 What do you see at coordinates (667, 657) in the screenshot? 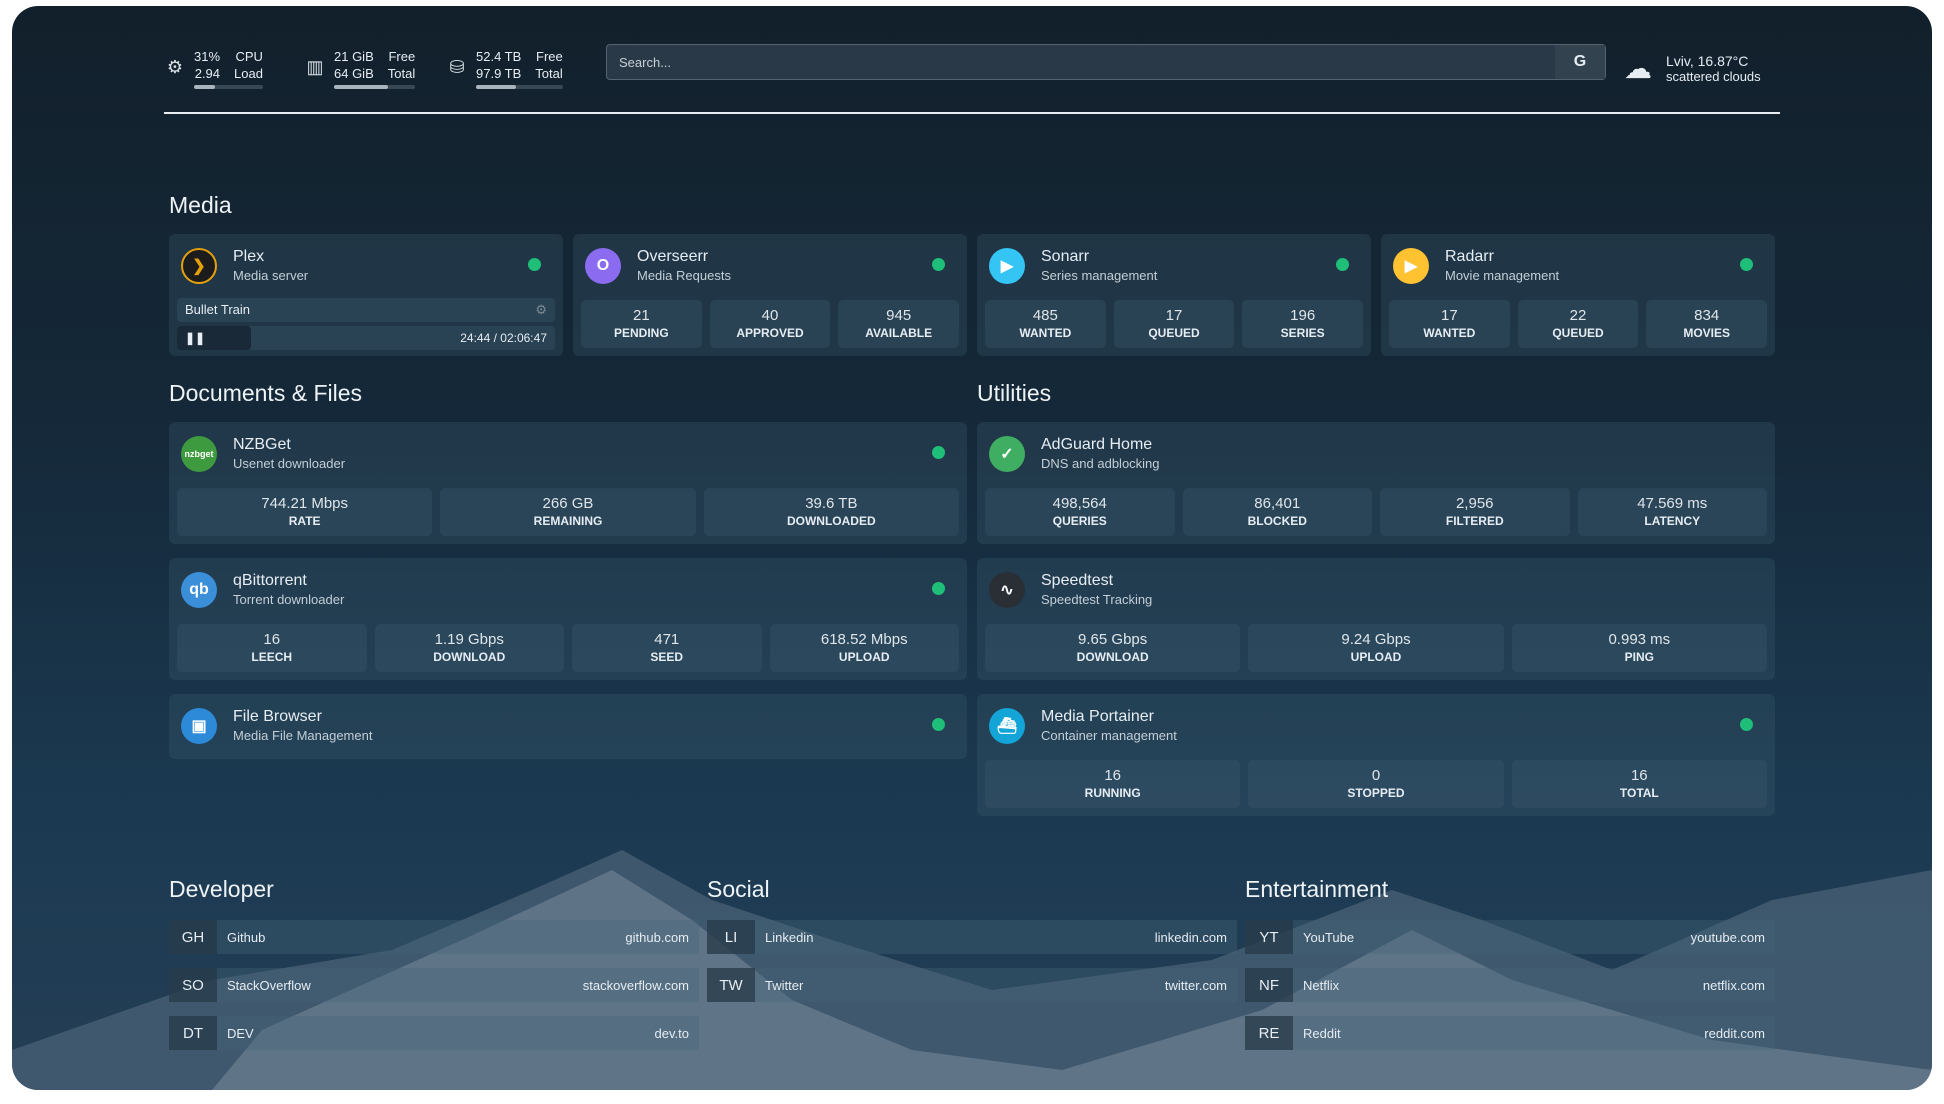
I see `stat-label: SEED` at bounding box center [667, 657].